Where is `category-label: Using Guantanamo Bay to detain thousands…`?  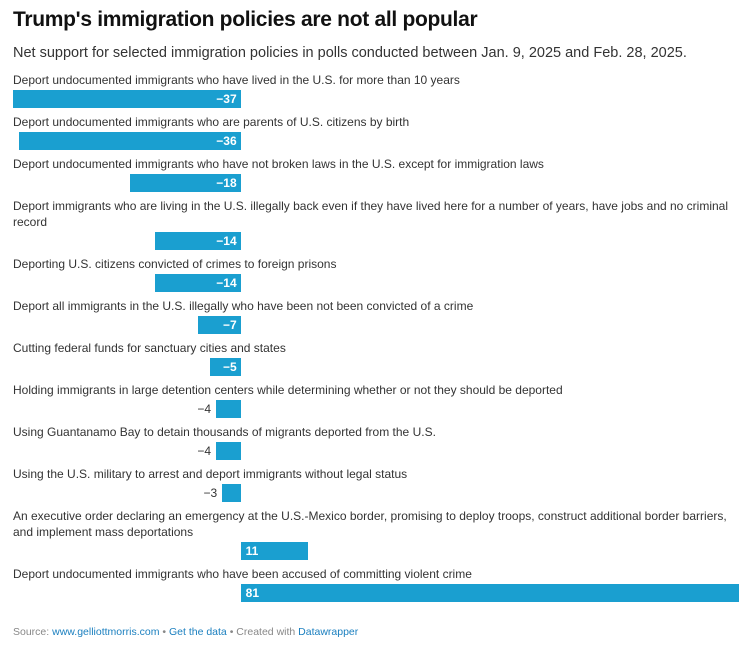 category-label: Using Guantanamo Bay to detain thousands… is located at coordinates (224, 432).